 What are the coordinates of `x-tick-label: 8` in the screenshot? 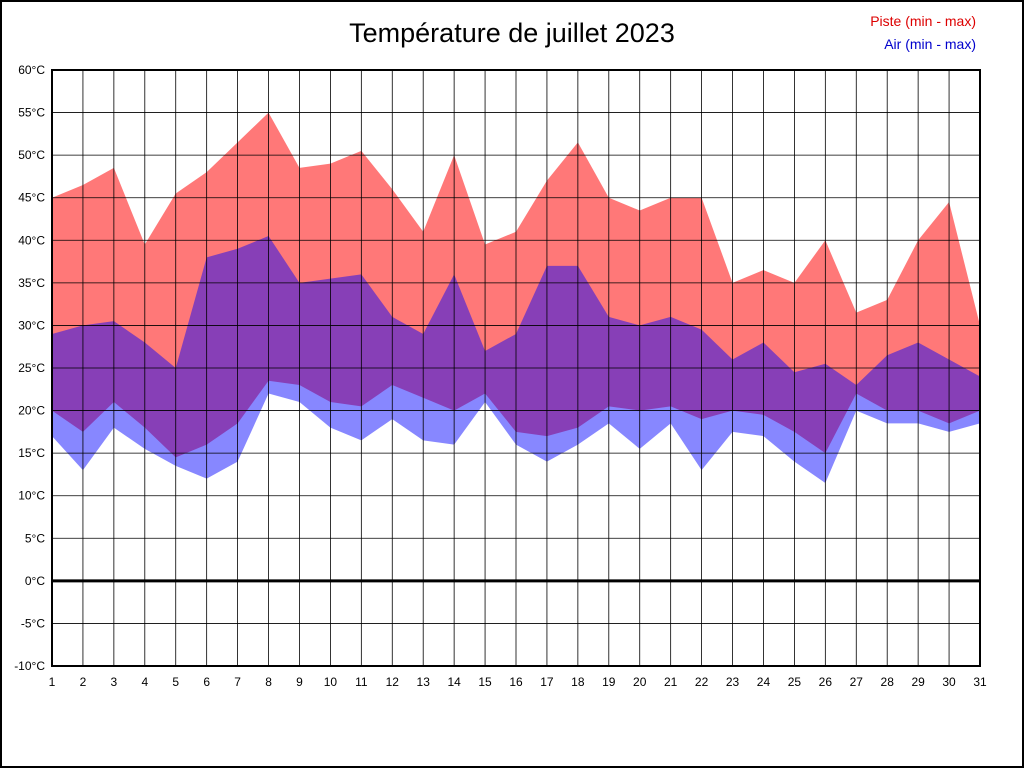 It's located at (268, 682).